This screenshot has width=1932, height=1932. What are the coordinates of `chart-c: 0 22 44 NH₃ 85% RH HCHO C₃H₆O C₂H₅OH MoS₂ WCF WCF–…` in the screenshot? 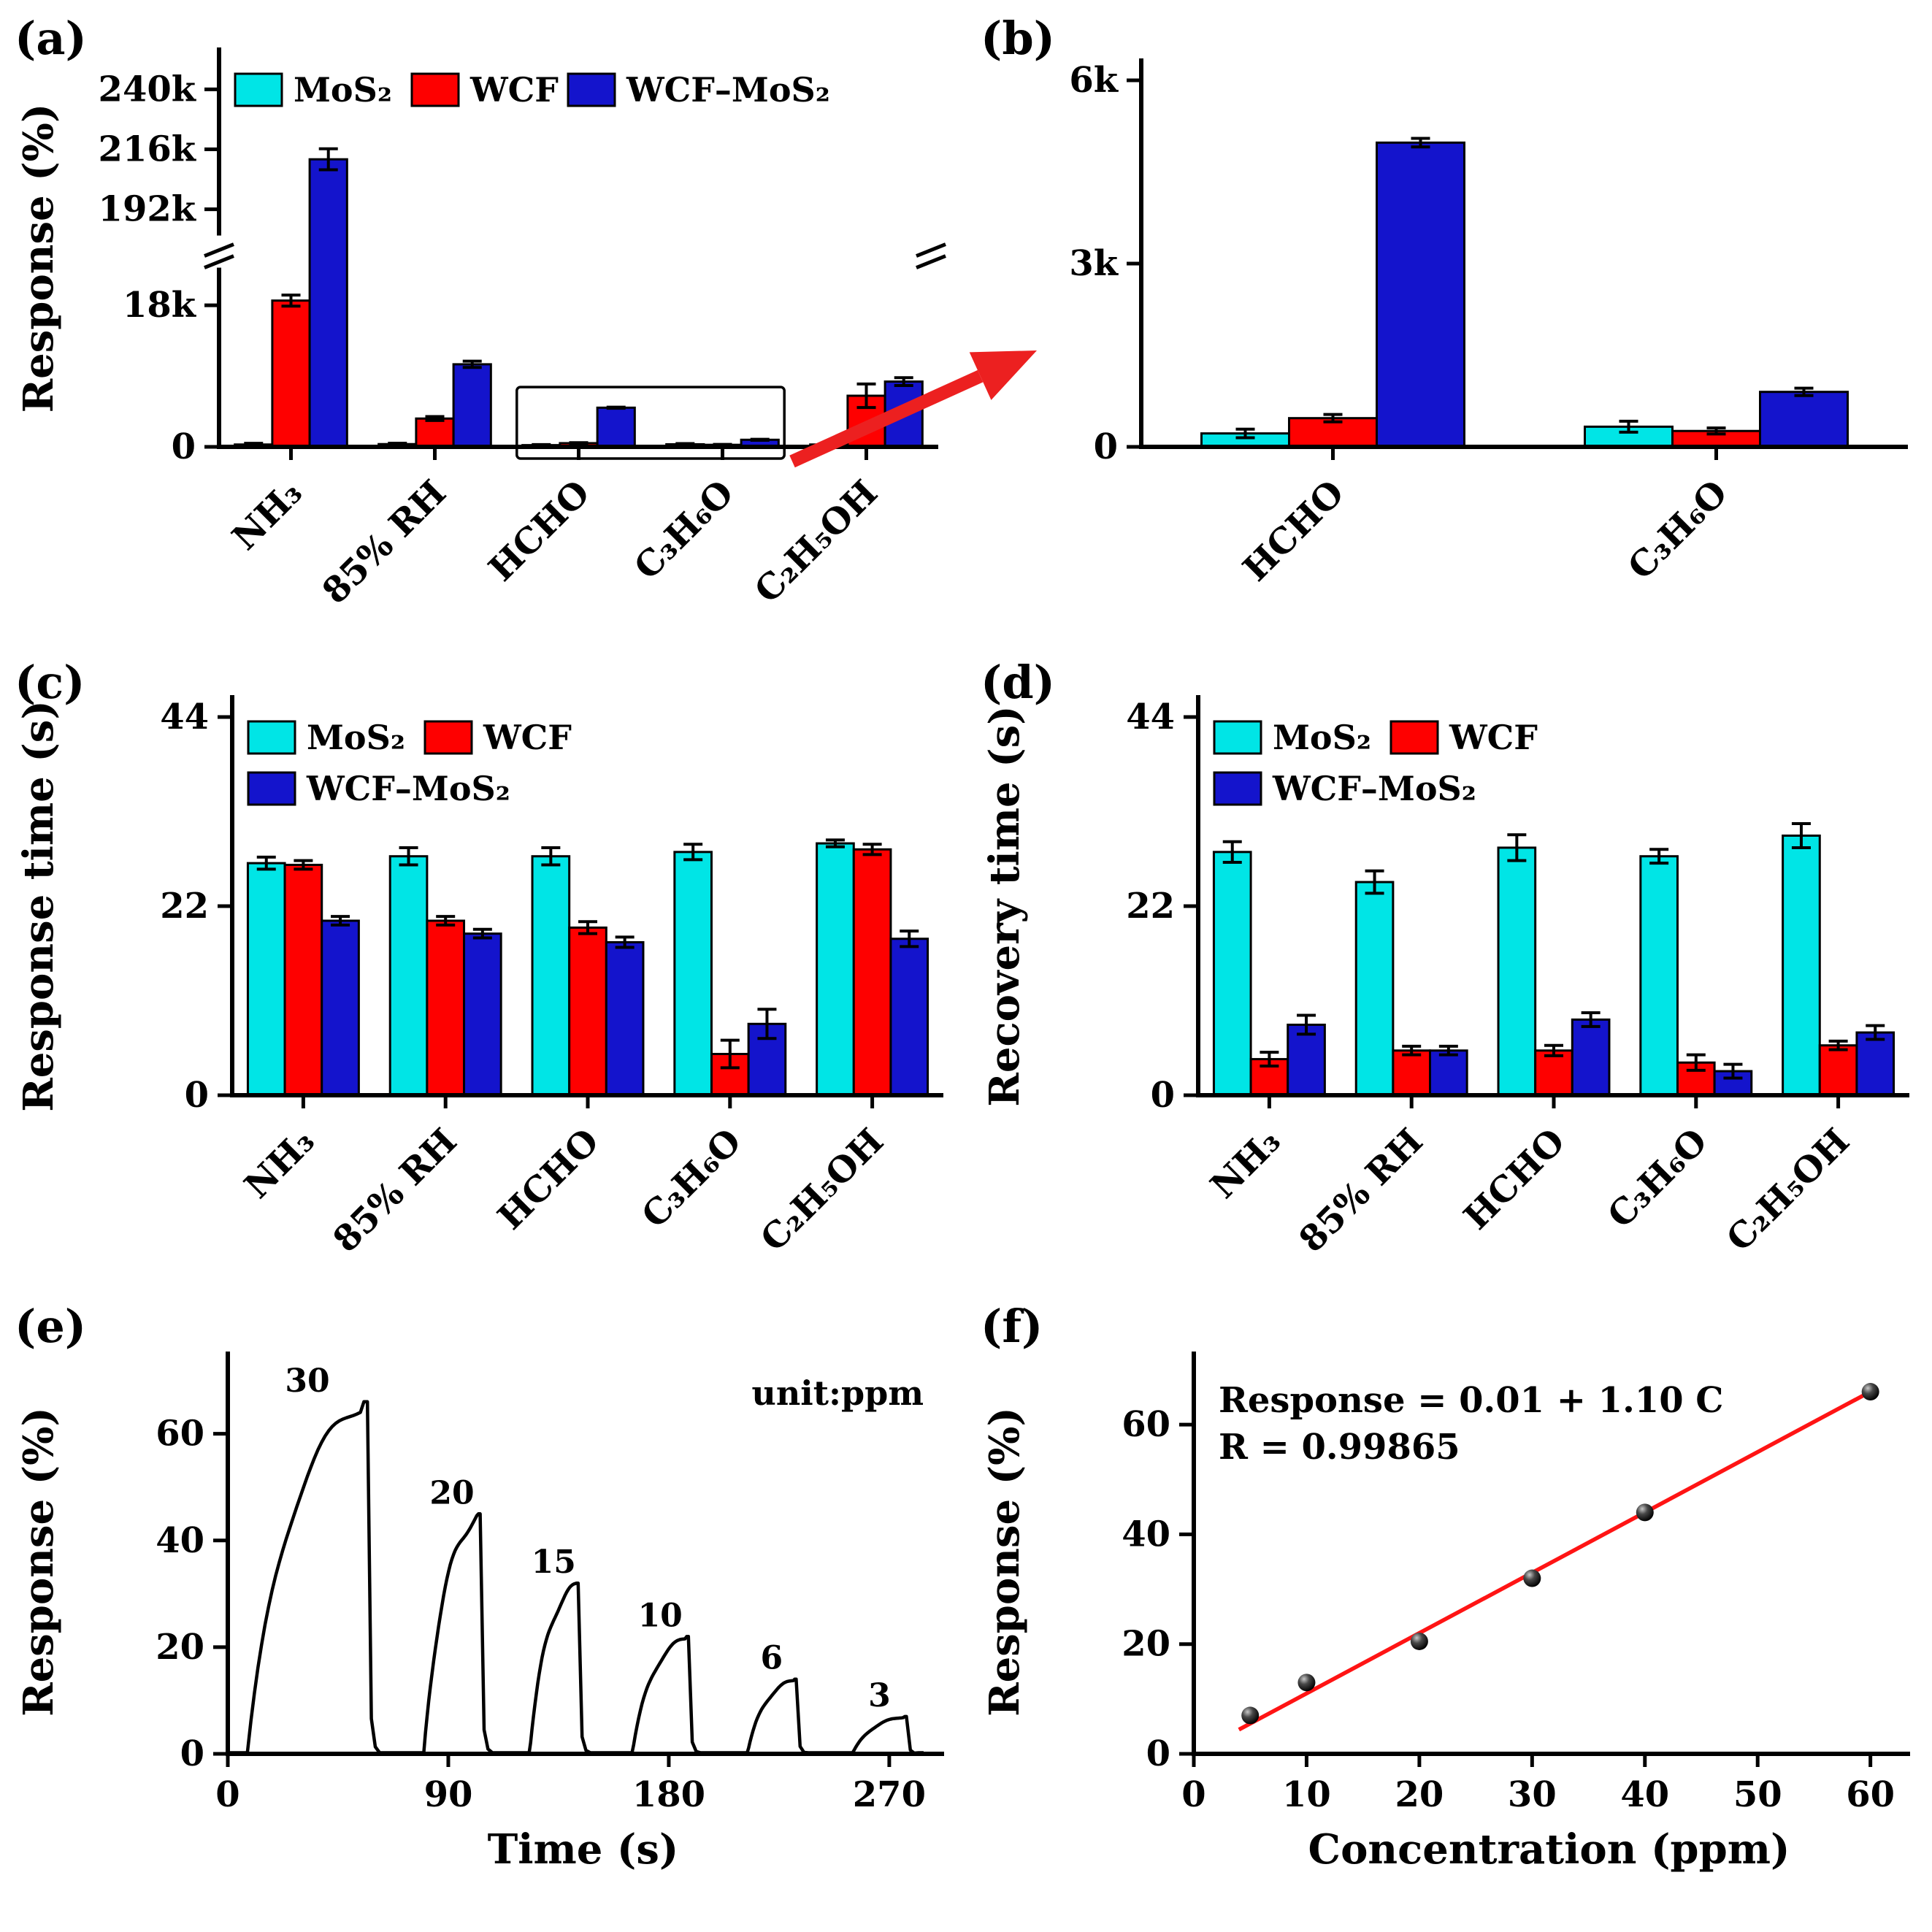 It's located at (551, 977).